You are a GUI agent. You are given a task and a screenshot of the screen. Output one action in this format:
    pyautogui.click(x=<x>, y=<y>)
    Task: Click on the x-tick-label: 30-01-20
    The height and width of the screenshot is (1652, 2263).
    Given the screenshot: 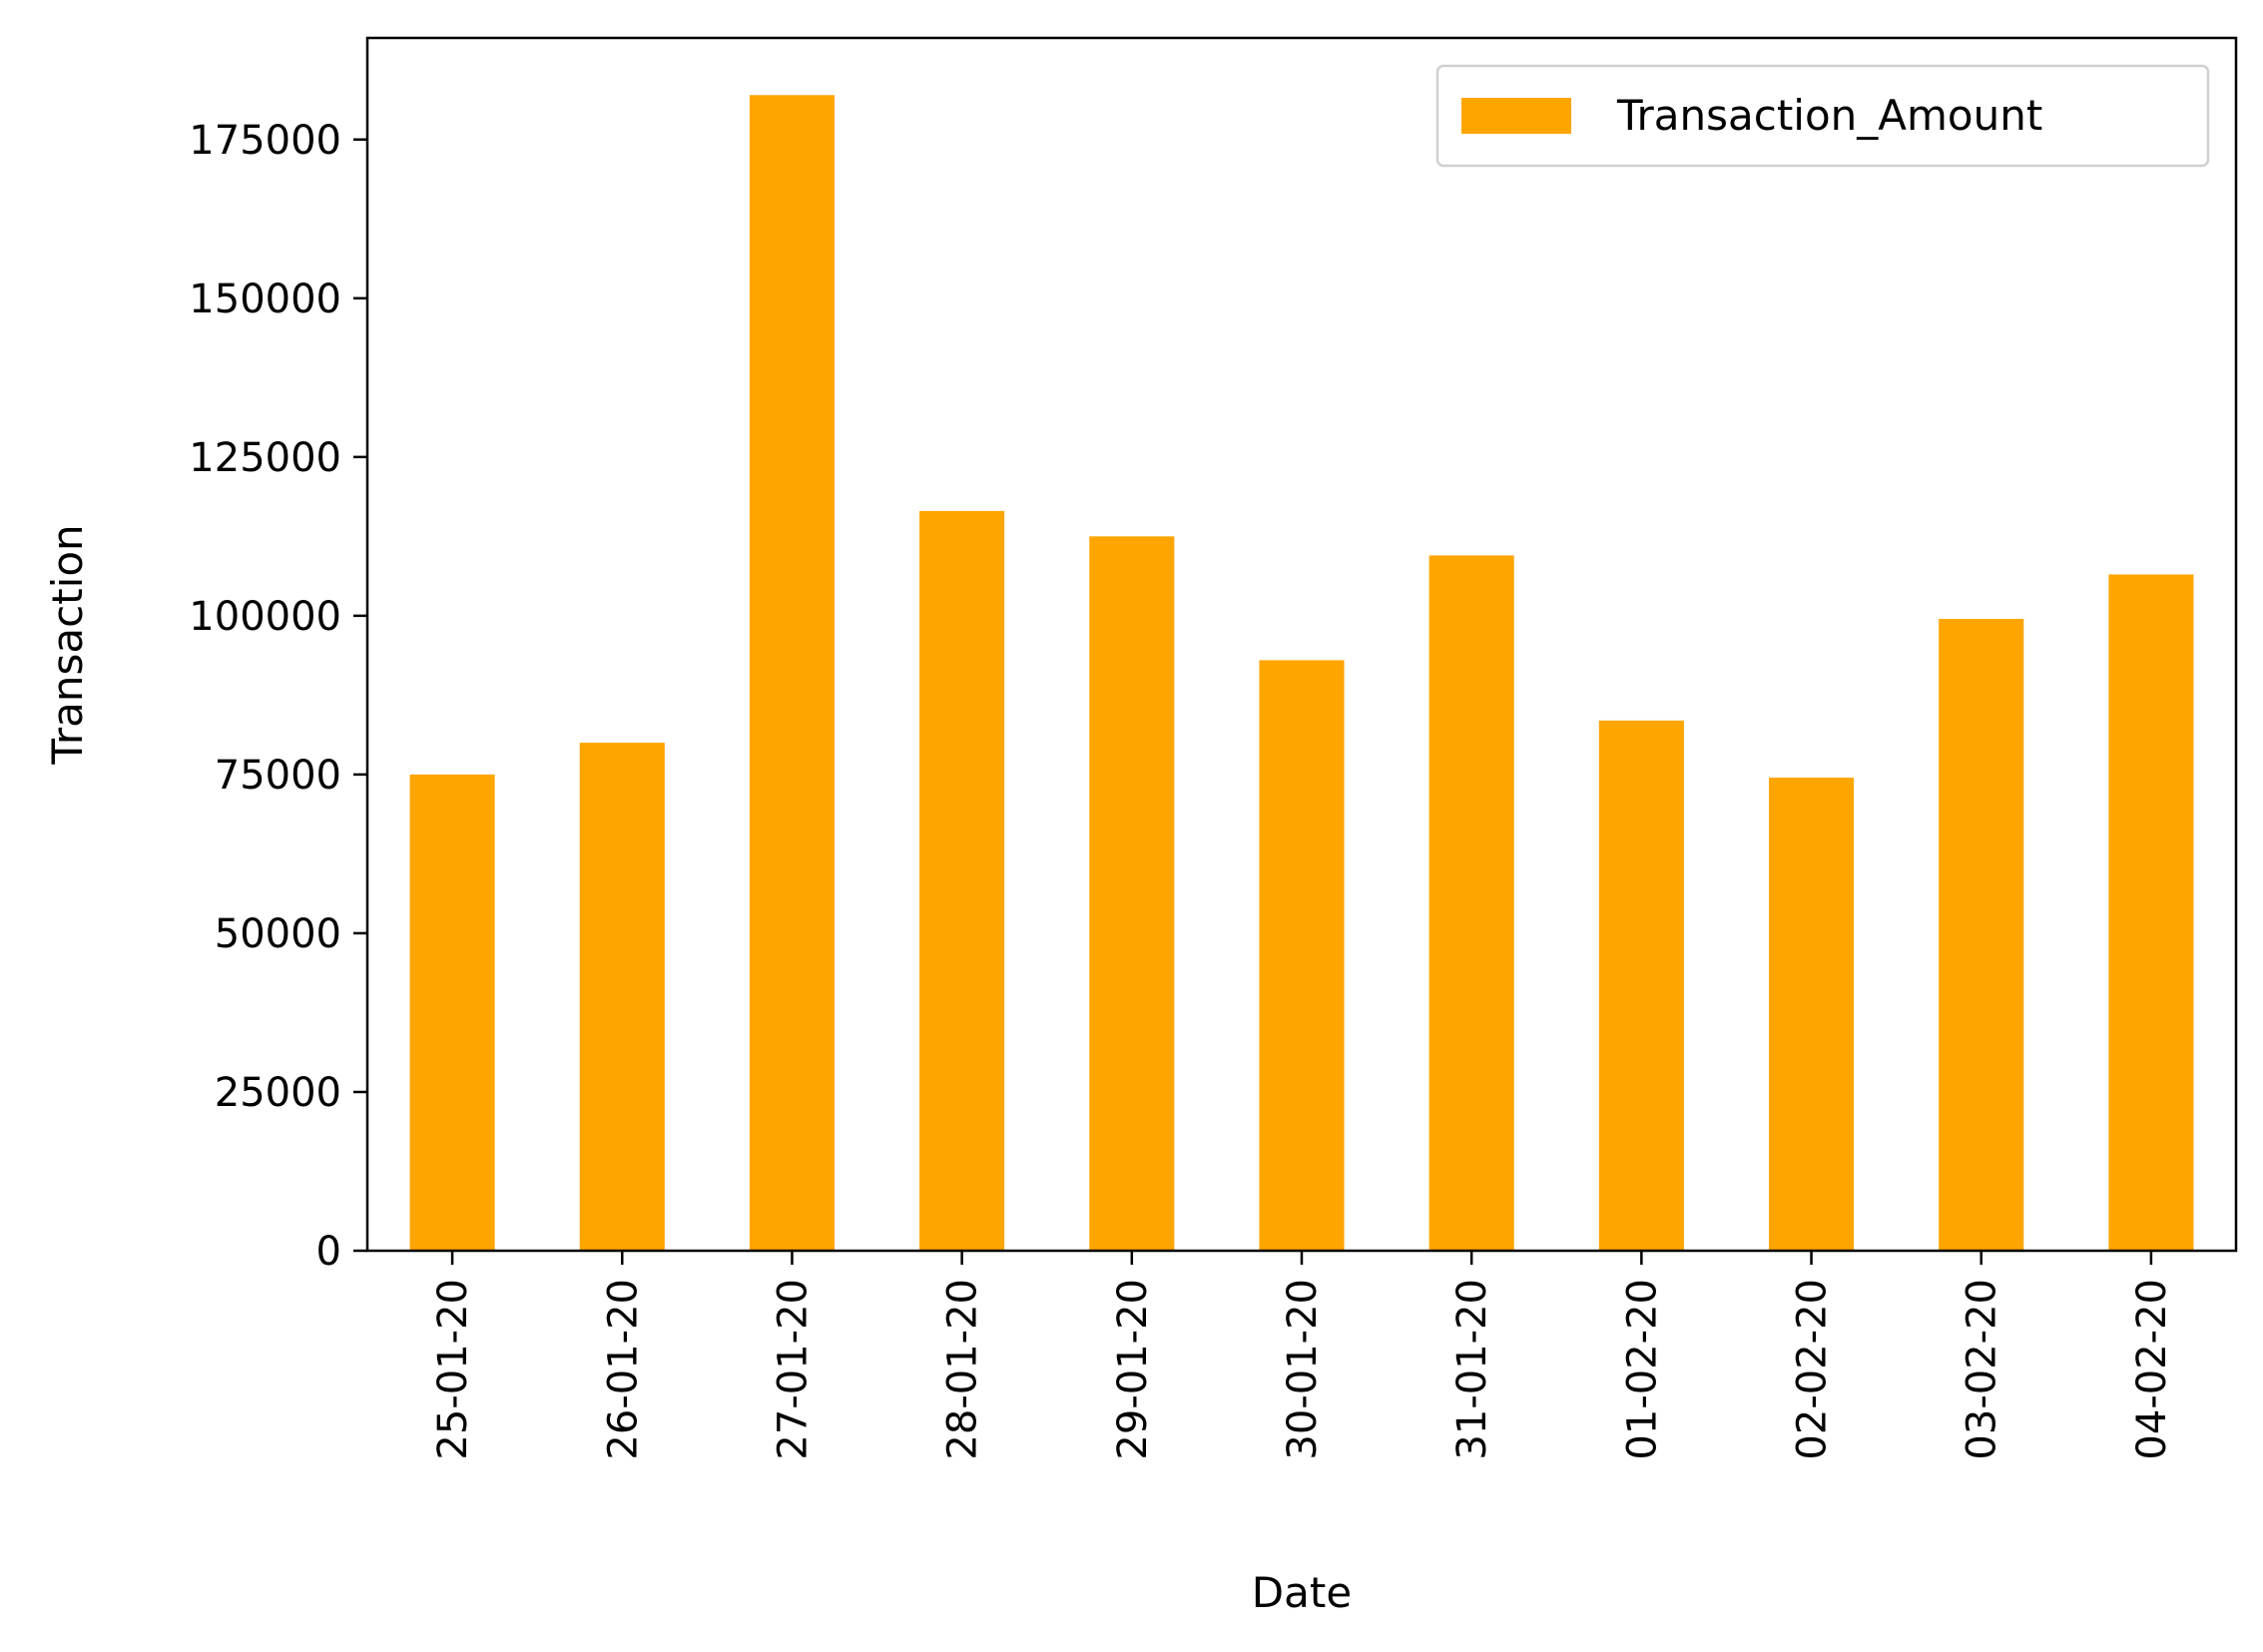 What is the action you would take?
    pyautogui.click(x=1303, y=1369)
    